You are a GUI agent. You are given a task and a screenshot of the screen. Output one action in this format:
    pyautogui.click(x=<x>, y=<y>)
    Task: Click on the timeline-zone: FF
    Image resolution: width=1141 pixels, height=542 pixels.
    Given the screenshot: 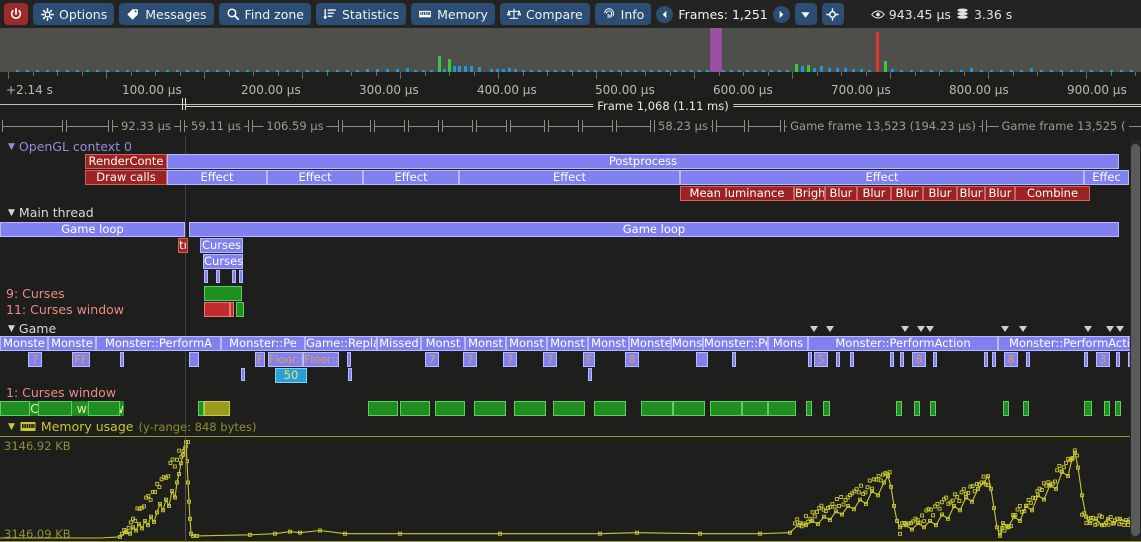 What is the action you would take?
    pyautogui.click(x=81, y=359)
    